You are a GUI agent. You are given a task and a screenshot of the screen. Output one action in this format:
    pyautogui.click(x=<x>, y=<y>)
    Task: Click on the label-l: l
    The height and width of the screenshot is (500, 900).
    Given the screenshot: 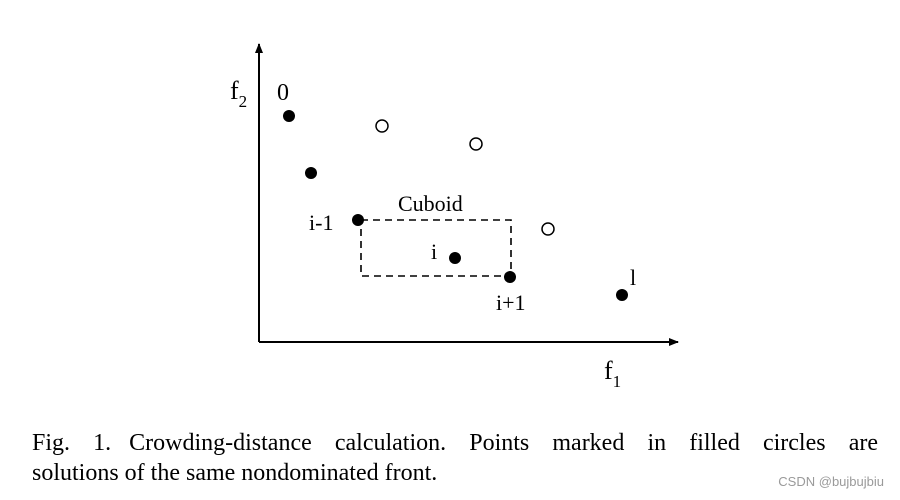 What is the action you would take?
    pyautogui.click(x=633, y=277)
    